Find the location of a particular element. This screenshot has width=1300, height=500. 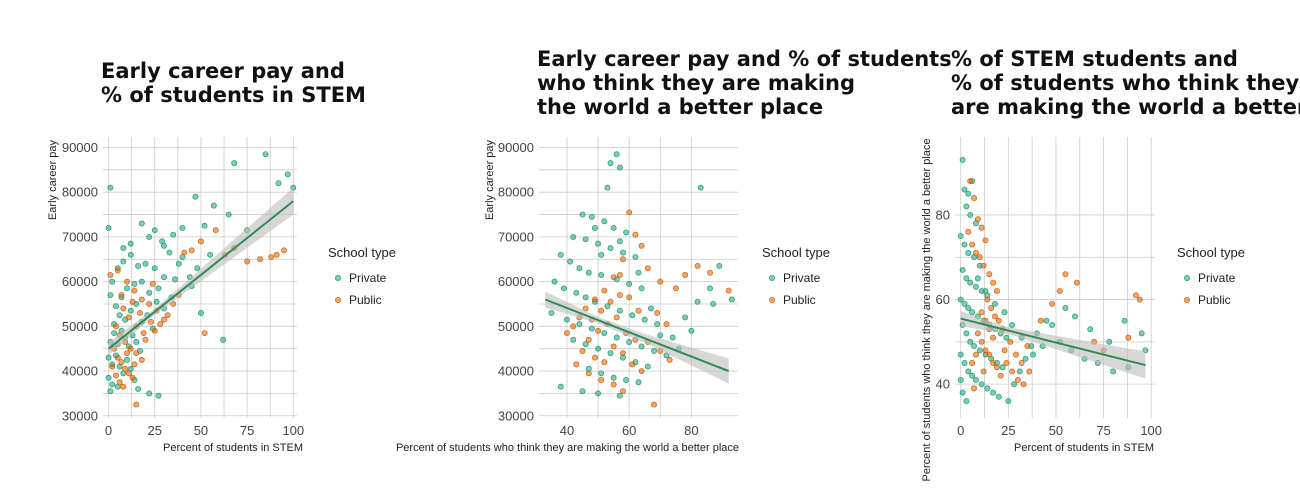

chart-title-line: % of students in STEM is located at coordinates (233, 95).